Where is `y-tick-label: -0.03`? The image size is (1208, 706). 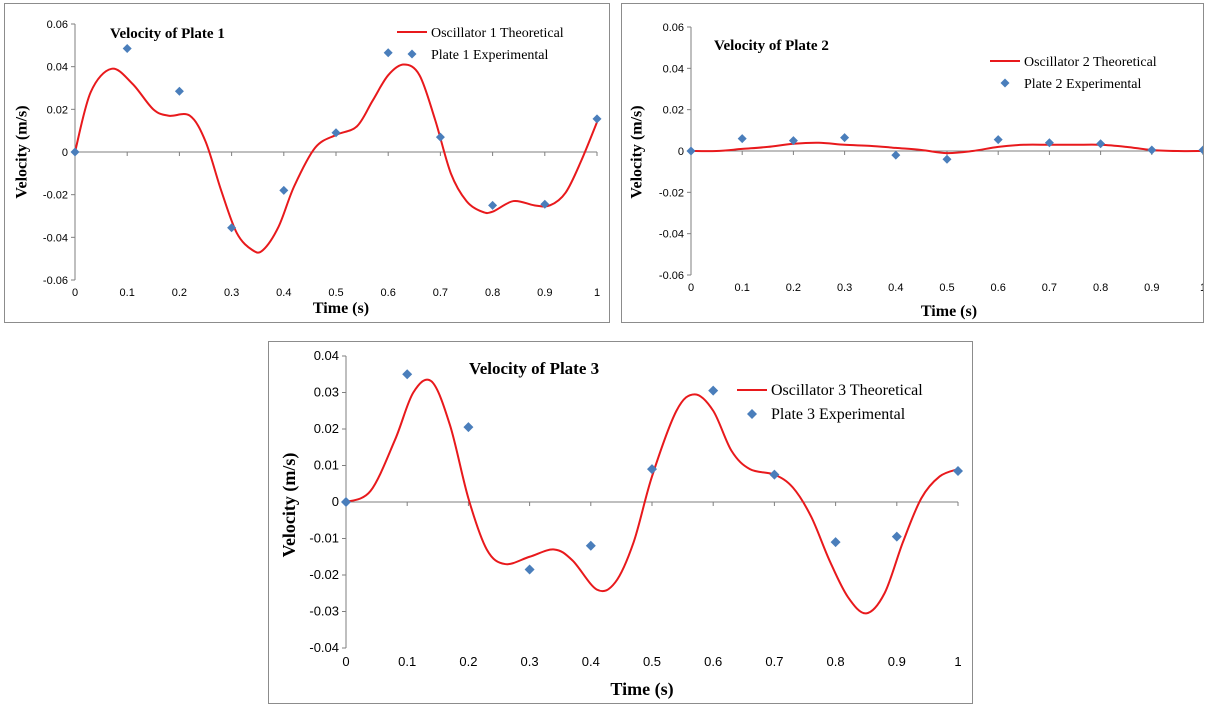
y-tick-label: -0.03 is located at coordinates (324, 611).